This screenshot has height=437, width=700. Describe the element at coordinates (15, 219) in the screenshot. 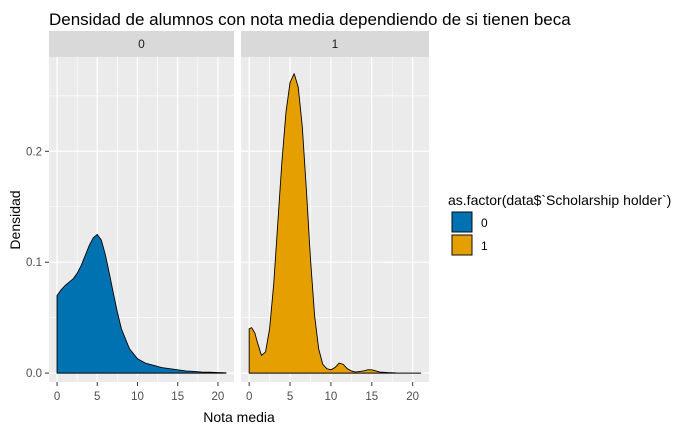

I see `y-axis-title: Densidad` at that location.